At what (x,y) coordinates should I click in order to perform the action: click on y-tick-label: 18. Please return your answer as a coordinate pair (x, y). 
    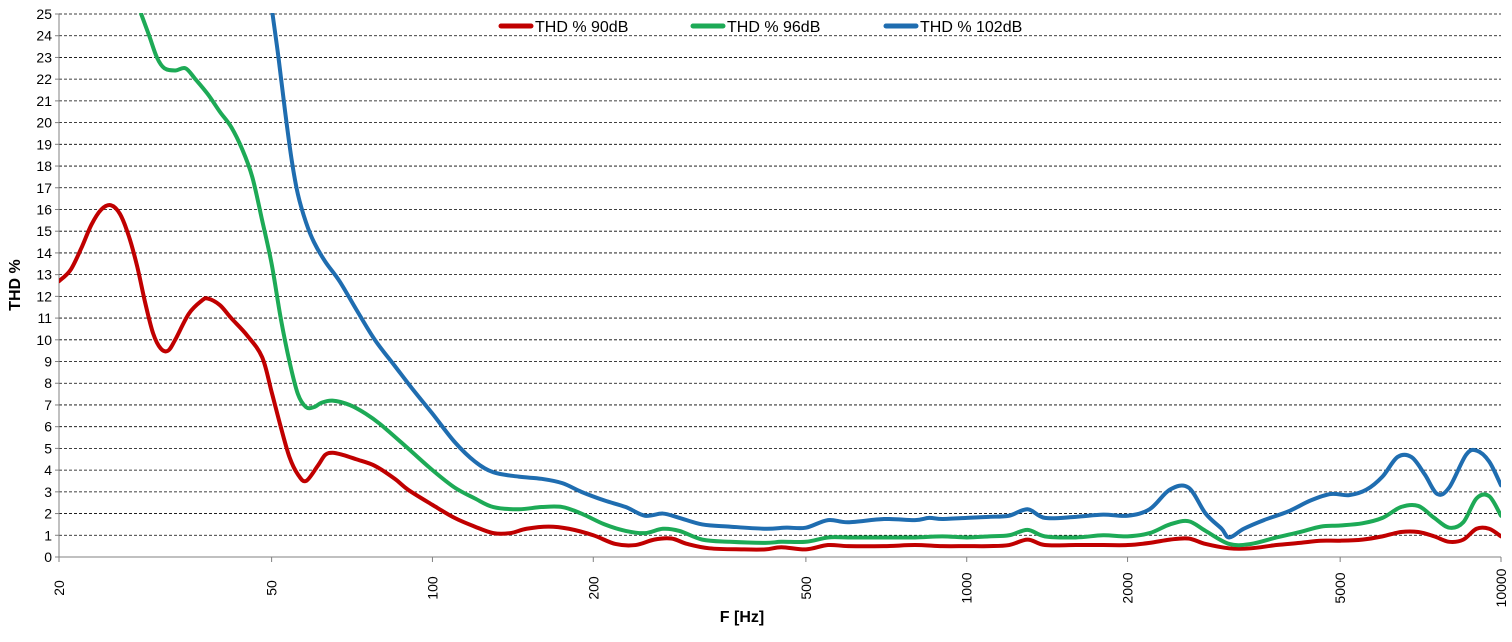
    Looking at the image, I should click on (44, 166).